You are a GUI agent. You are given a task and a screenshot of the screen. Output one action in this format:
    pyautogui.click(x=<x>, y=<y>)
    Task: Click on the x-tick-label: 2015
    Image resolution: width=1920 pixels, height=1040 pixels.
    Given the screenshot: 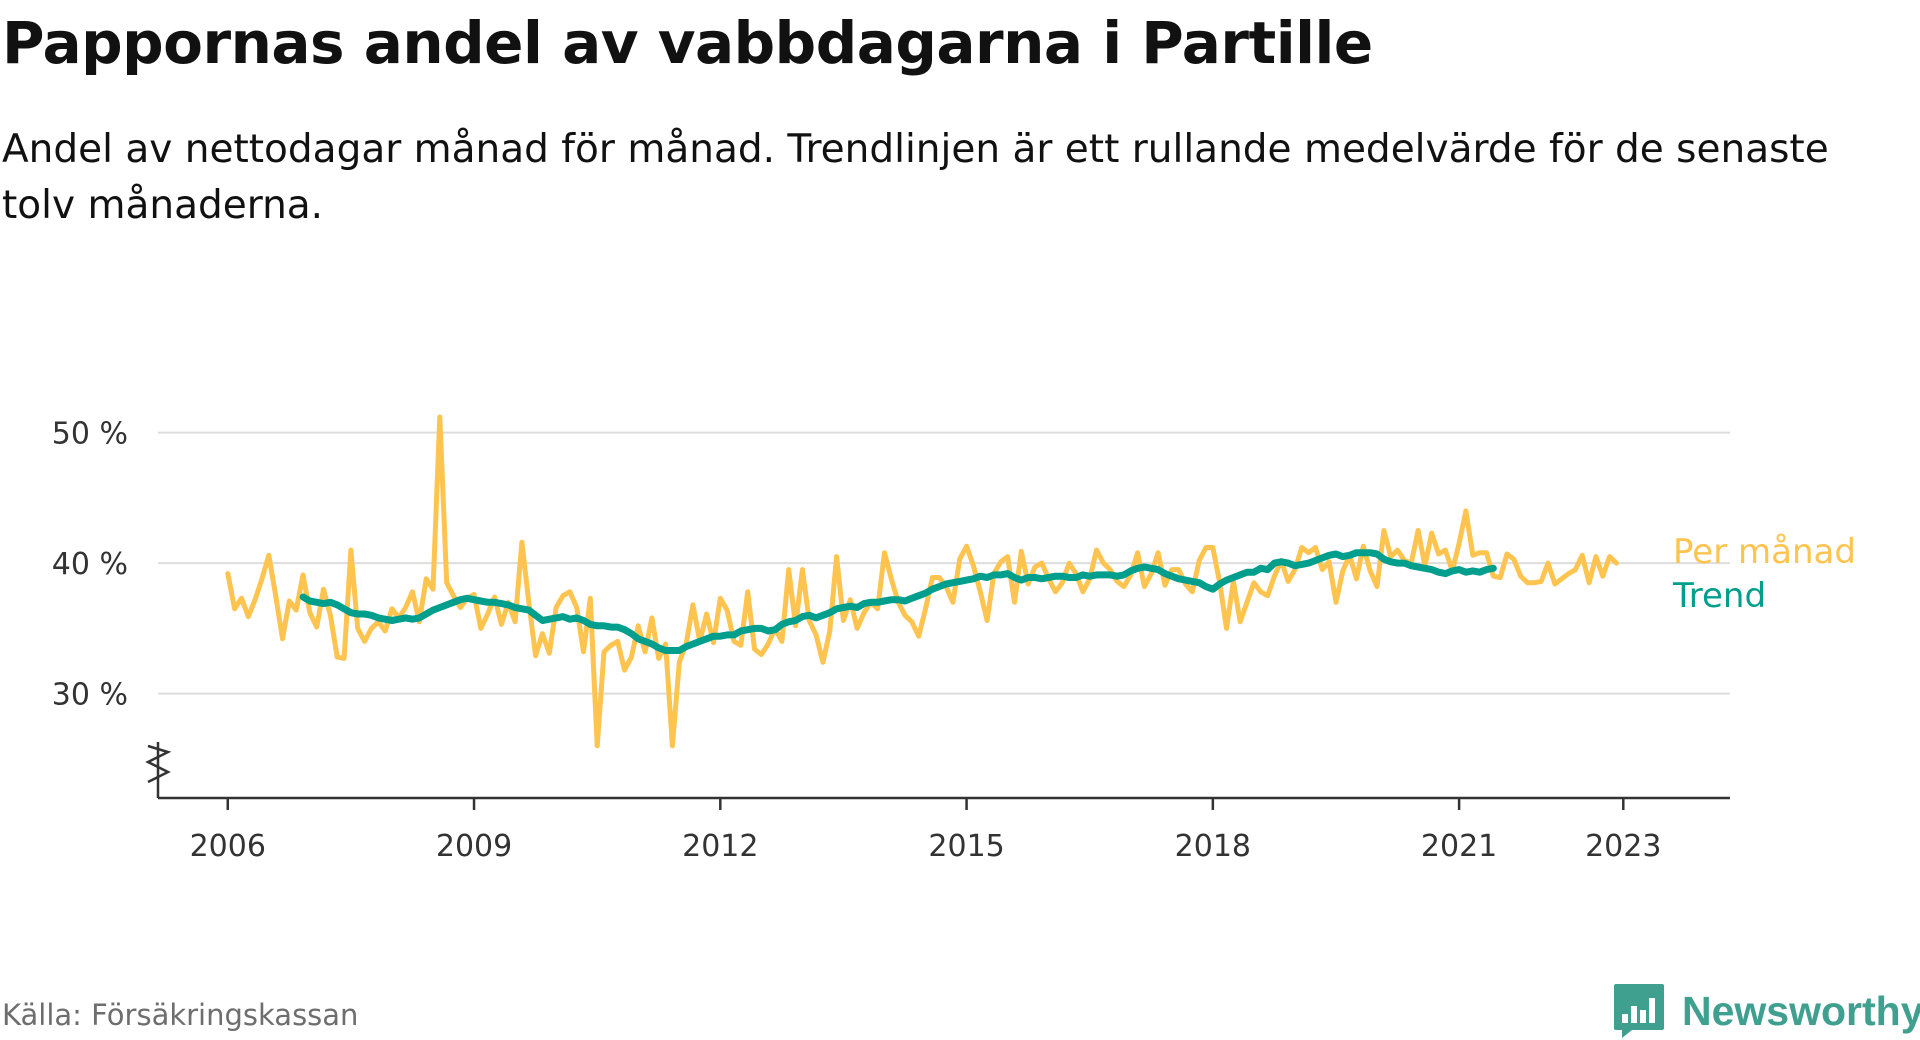 What is the action you would take?
    pyautogui.click(x=966, y=846)
    